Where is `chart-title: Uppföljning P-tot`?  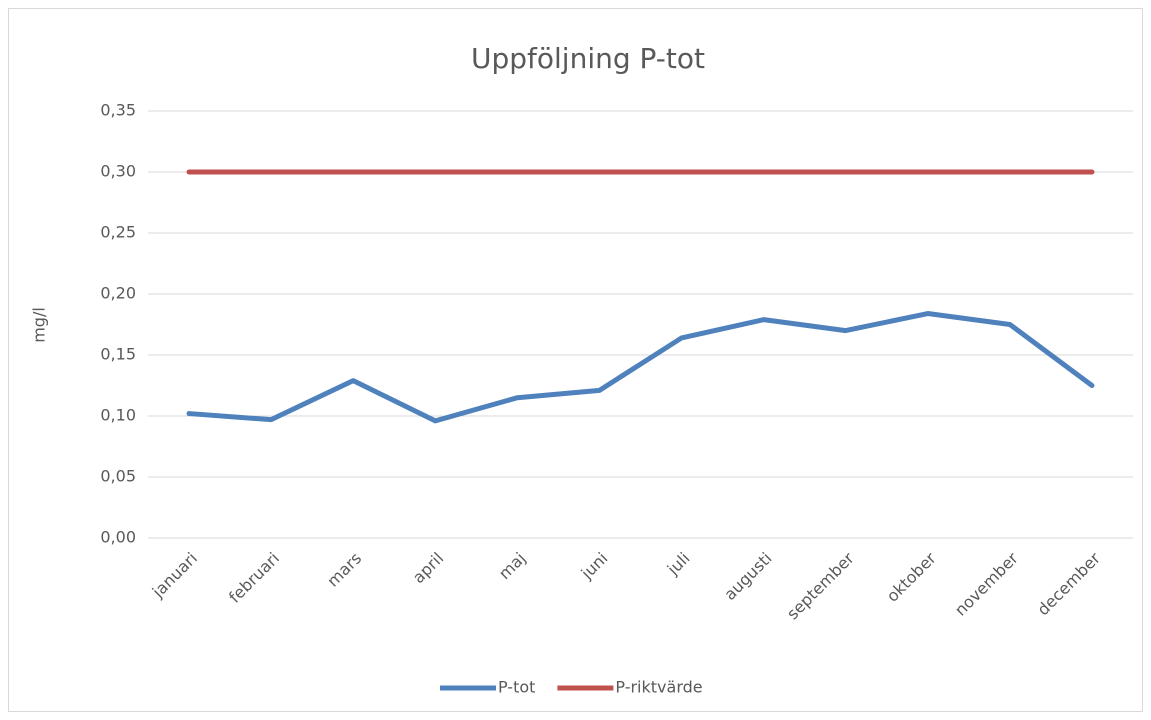 chart-title: Uppföljning P-tot is located at coordinates (588, 58).